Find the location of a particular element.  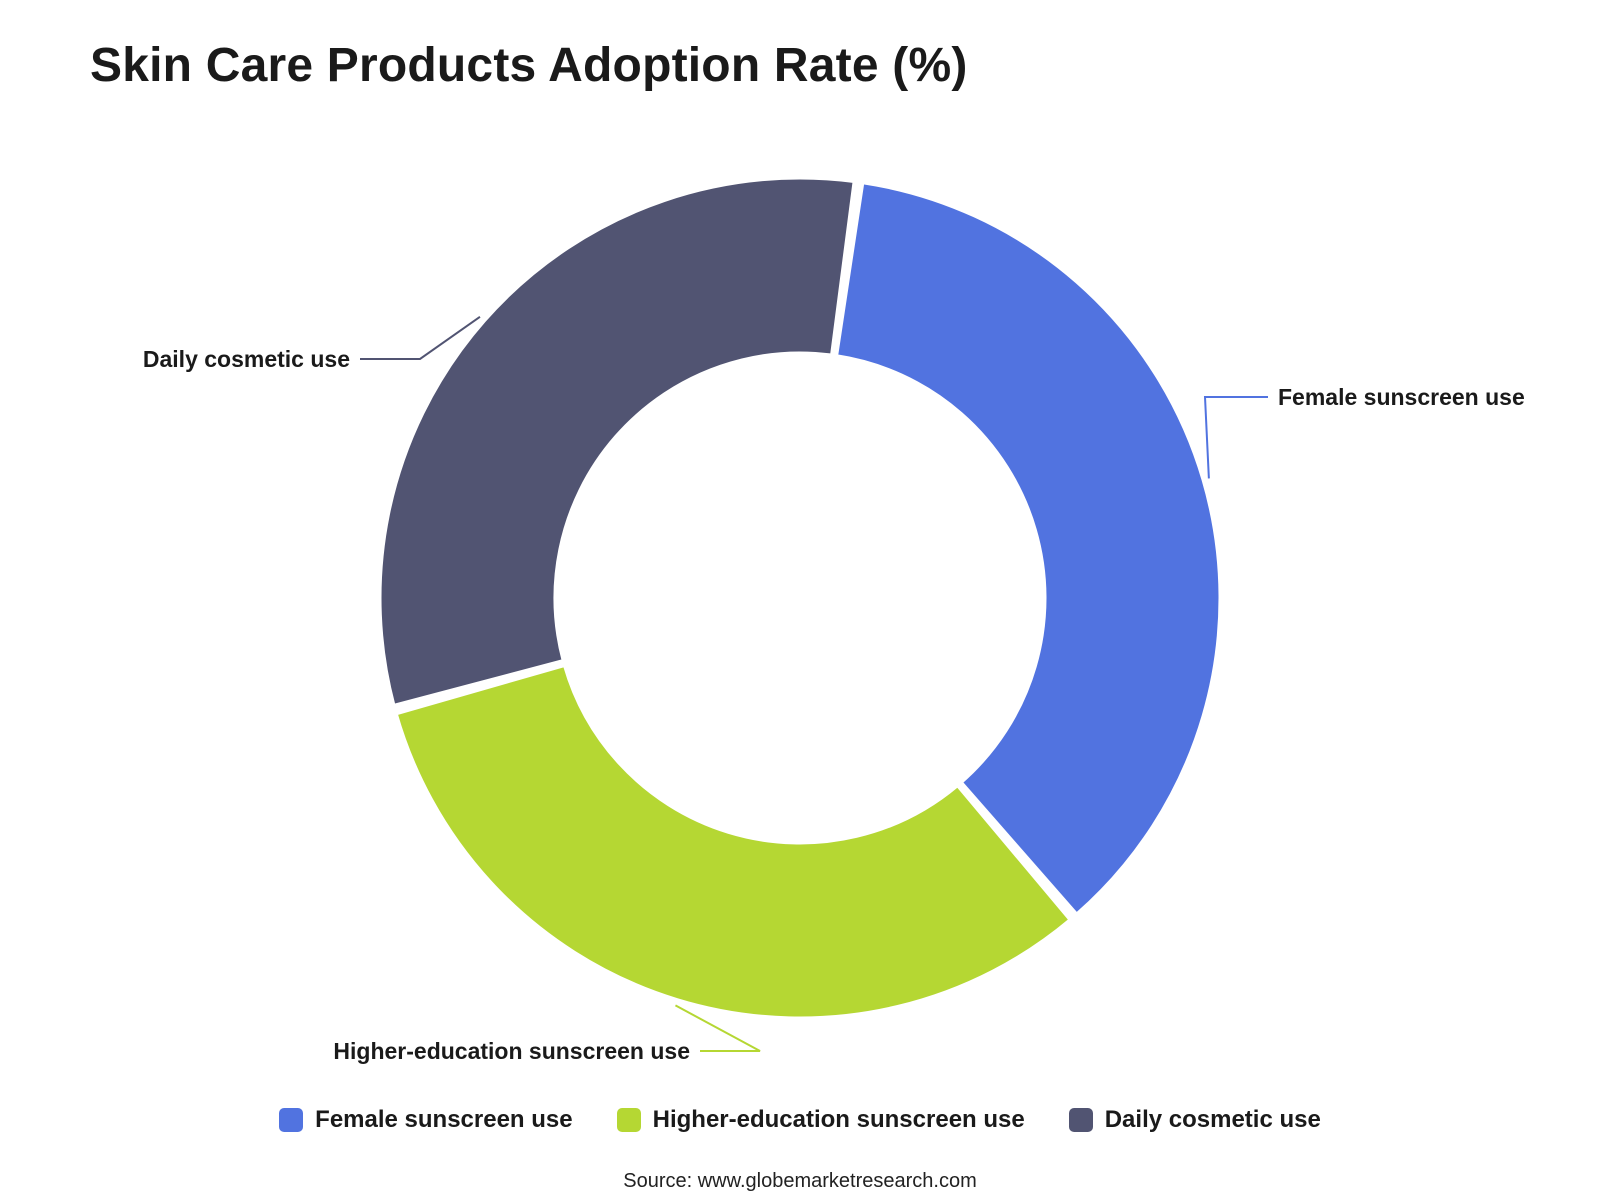

legend-swatch-higher-education-sunscreen is located at coordinates (628, 1120).